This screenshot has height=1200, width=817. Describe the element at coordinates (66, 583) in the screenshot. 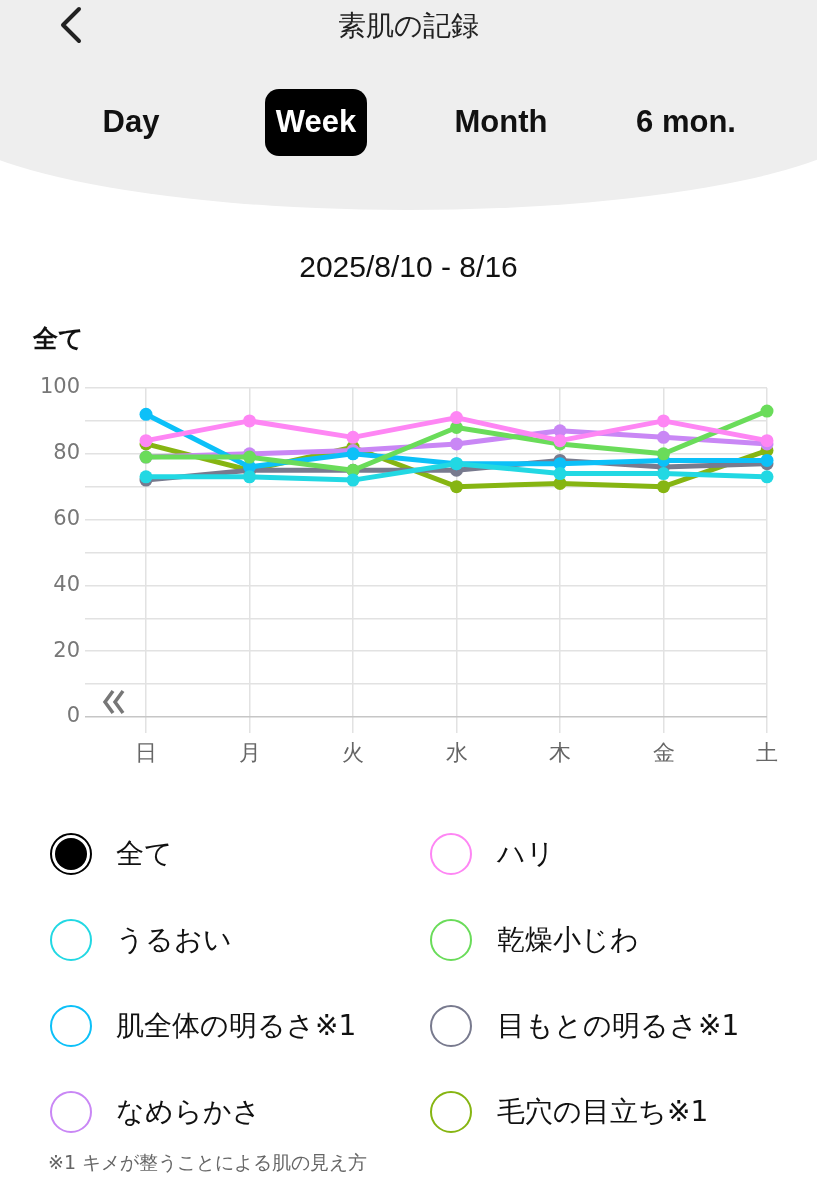

I see `y-tick-label: 40` at that location.